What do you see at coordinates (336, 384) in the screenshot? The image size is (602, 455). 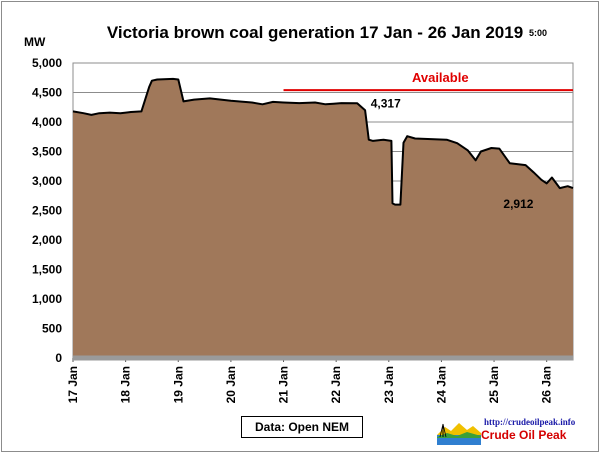 I see `x-tick-label: 22 Jan` at bounding box center [336, 384].